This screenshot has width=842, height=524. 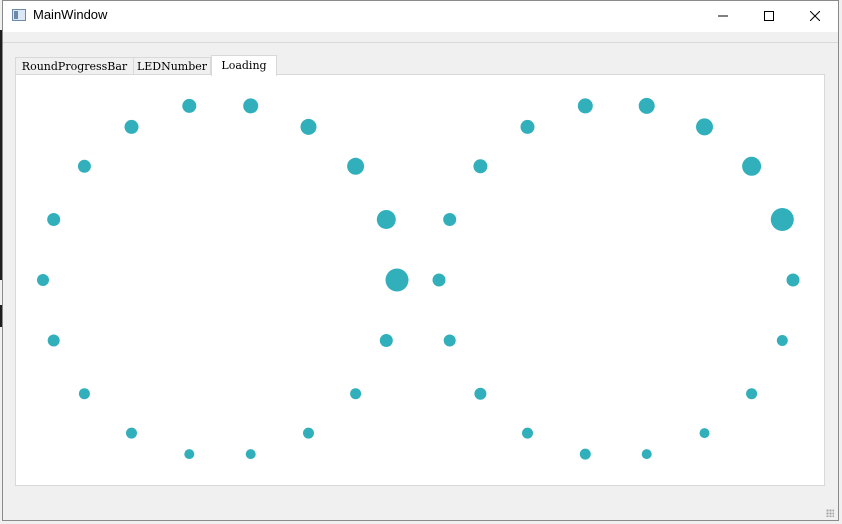 What do you see at coordinates (19, 15) in the screenshot?
I see `app-window-icon` at bounding box center [19, 15].